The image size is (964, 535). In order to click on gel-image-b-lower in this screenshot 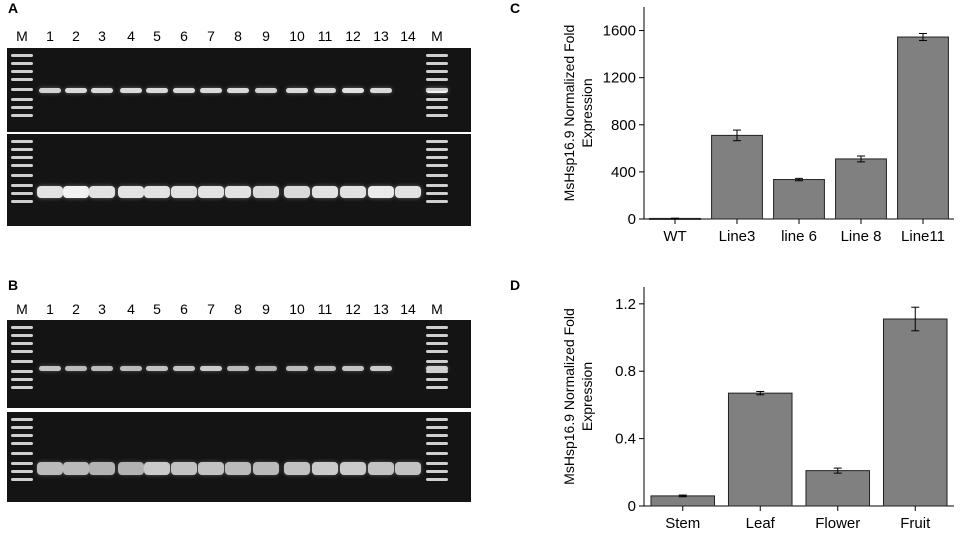, I will do `click(239, 457)`.